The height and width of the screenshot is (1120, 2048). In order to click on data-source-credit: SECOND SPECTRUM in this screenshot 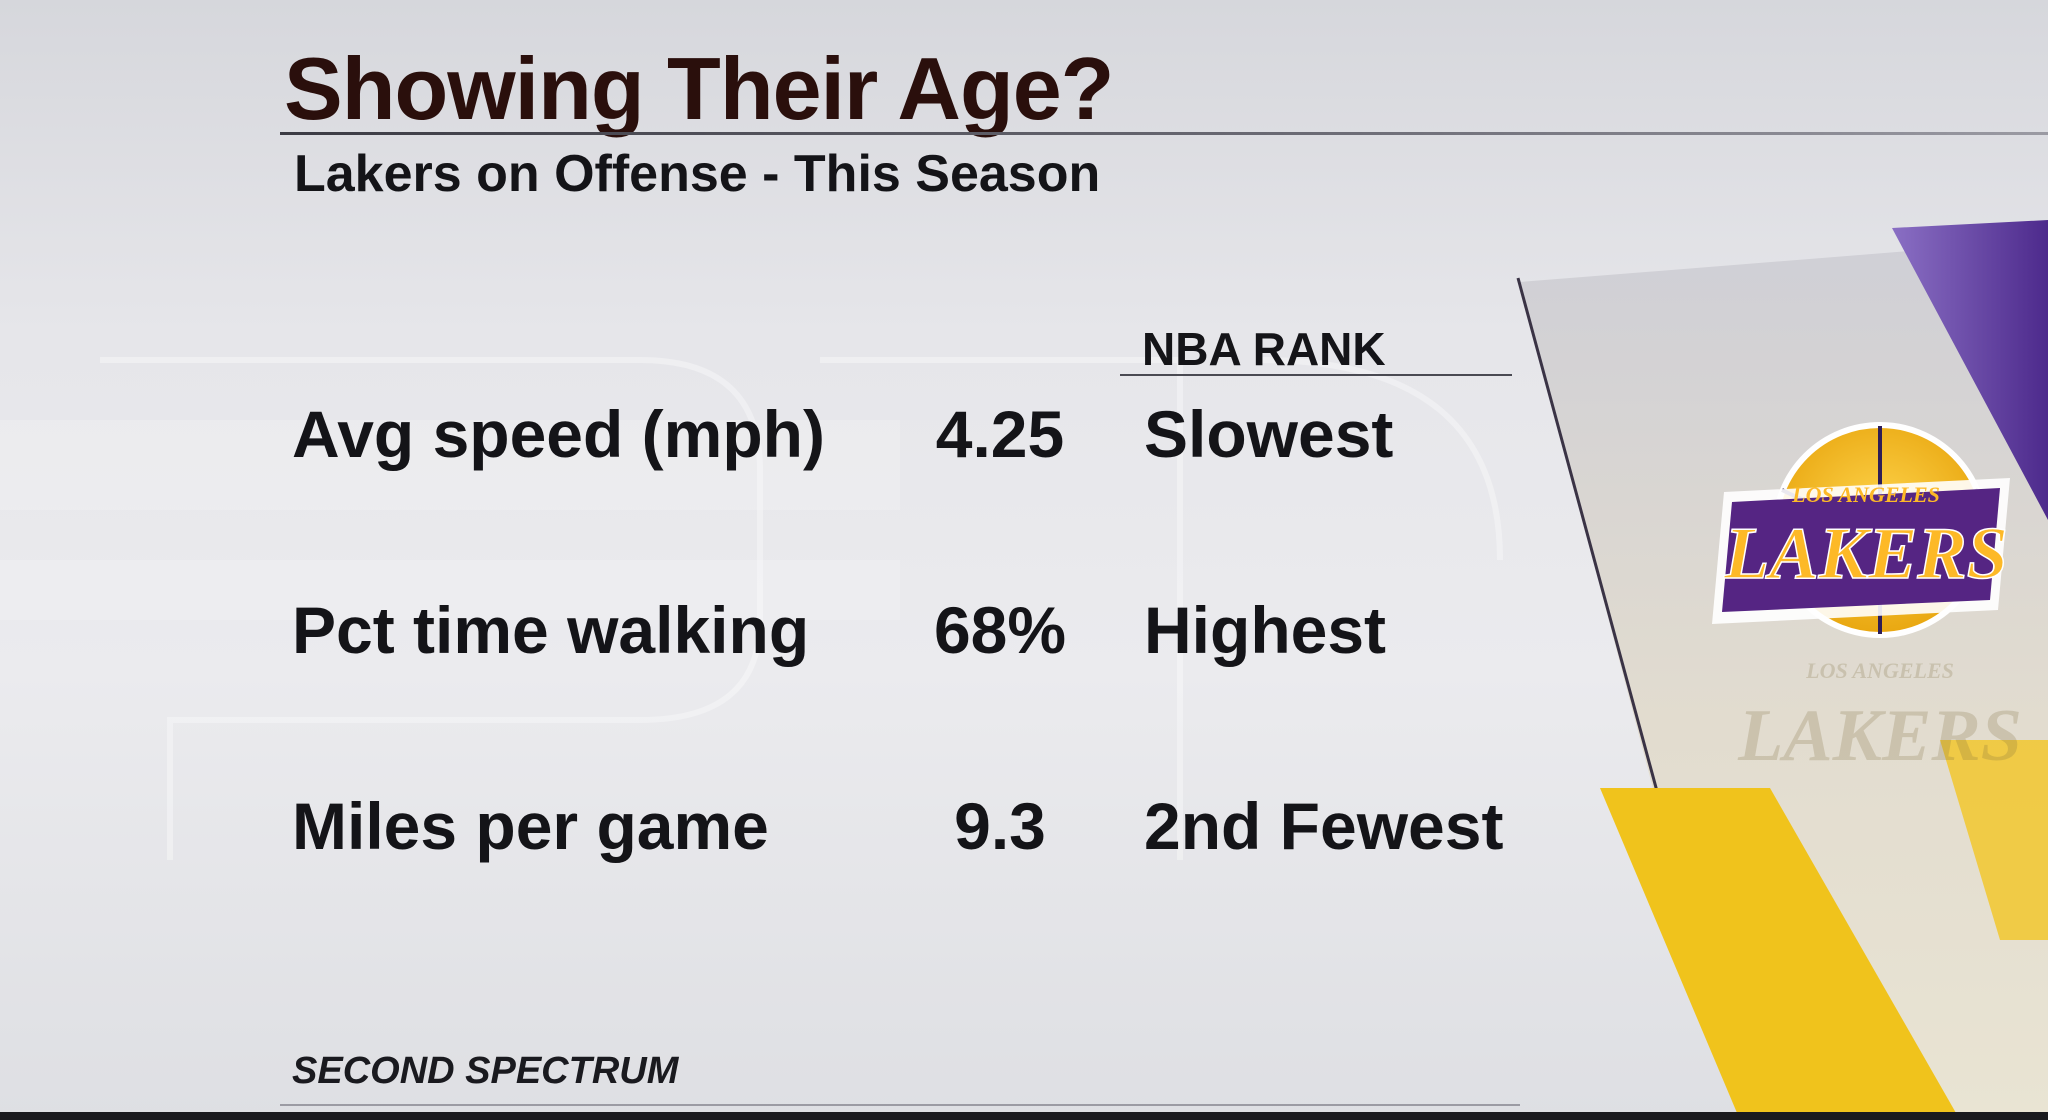, I will do `click(485, 1071)`.